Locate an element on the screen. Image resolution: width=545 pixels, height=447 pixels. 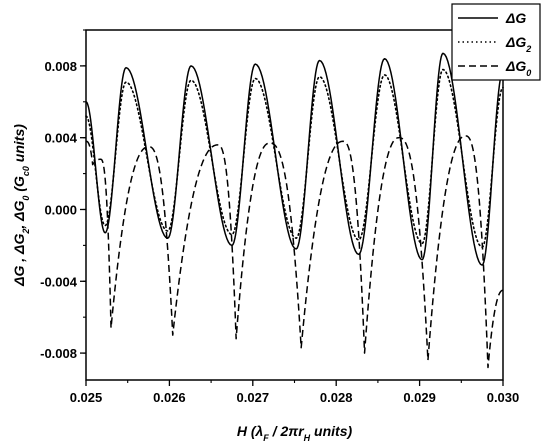
legend-label: ΔG2 is located at coordinates (518, 44).